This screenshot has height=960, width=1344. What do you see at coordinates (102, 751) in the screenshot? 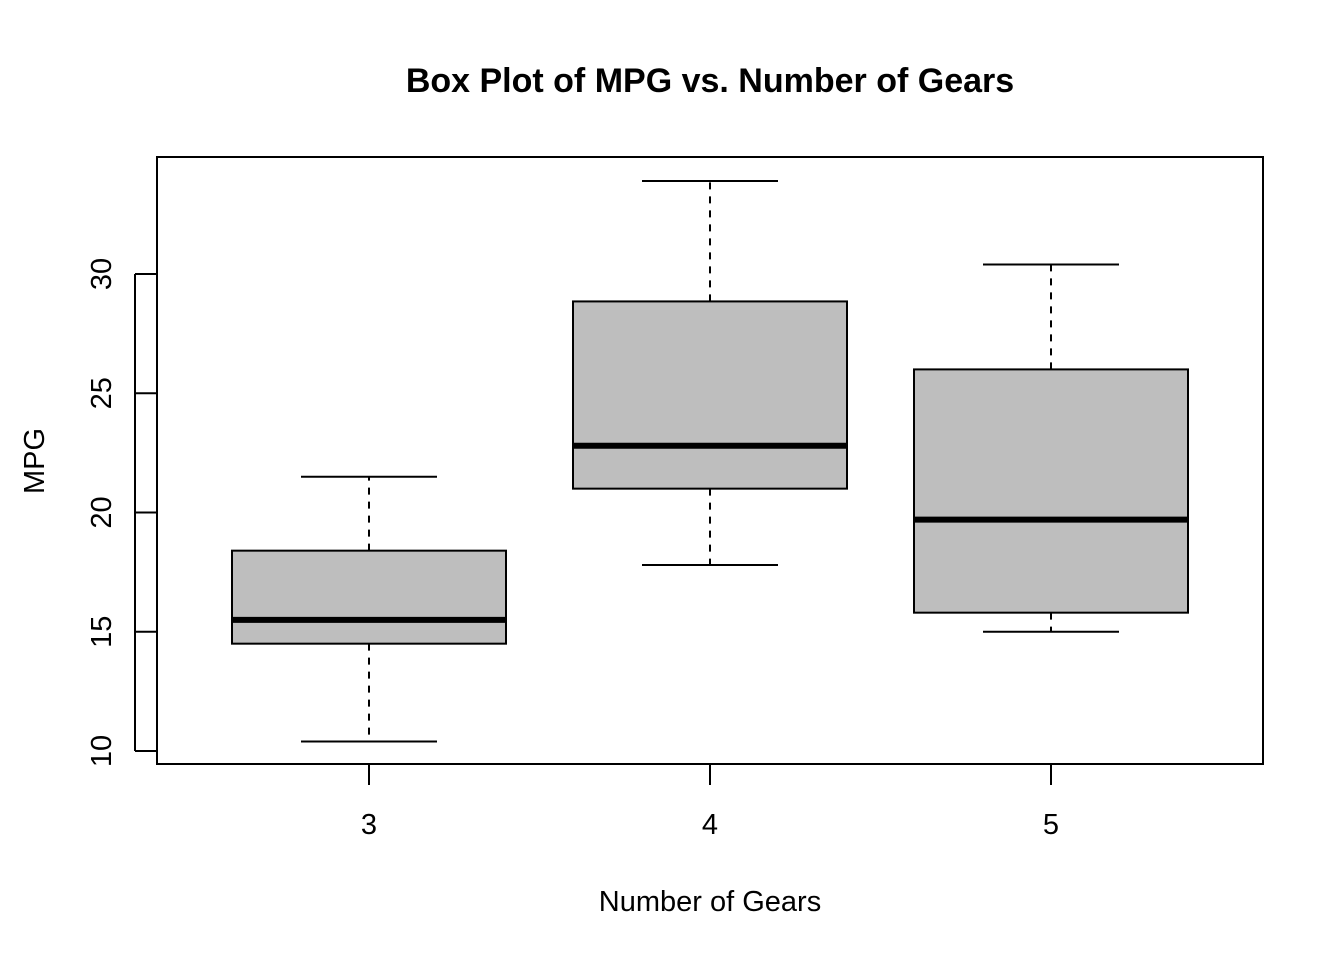
I see `y-tick-label-10: 10` at bounding box center [102, 751].